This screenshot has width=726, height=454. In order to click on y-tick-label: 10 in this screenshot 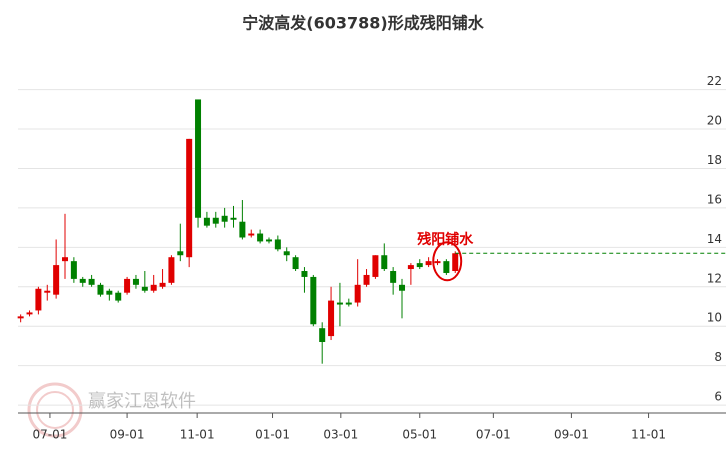, I will do `click(714, 318)`.